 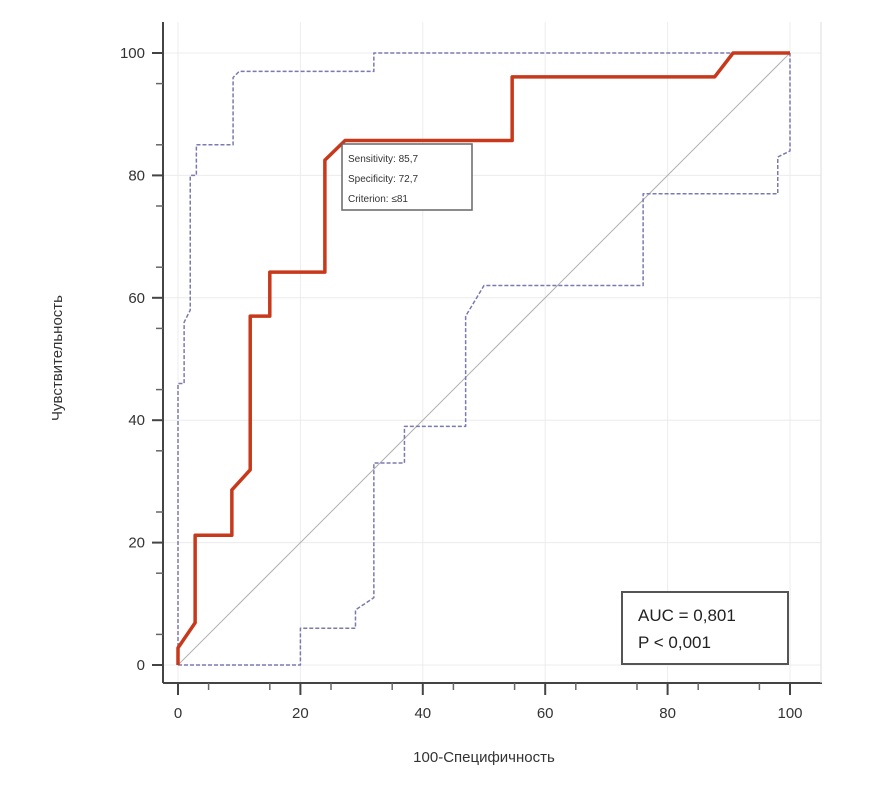 What do you see at coordinates (300, 713) in the screenshot?
I see `x-tick-label: 20` at bounding box center [300, 713].